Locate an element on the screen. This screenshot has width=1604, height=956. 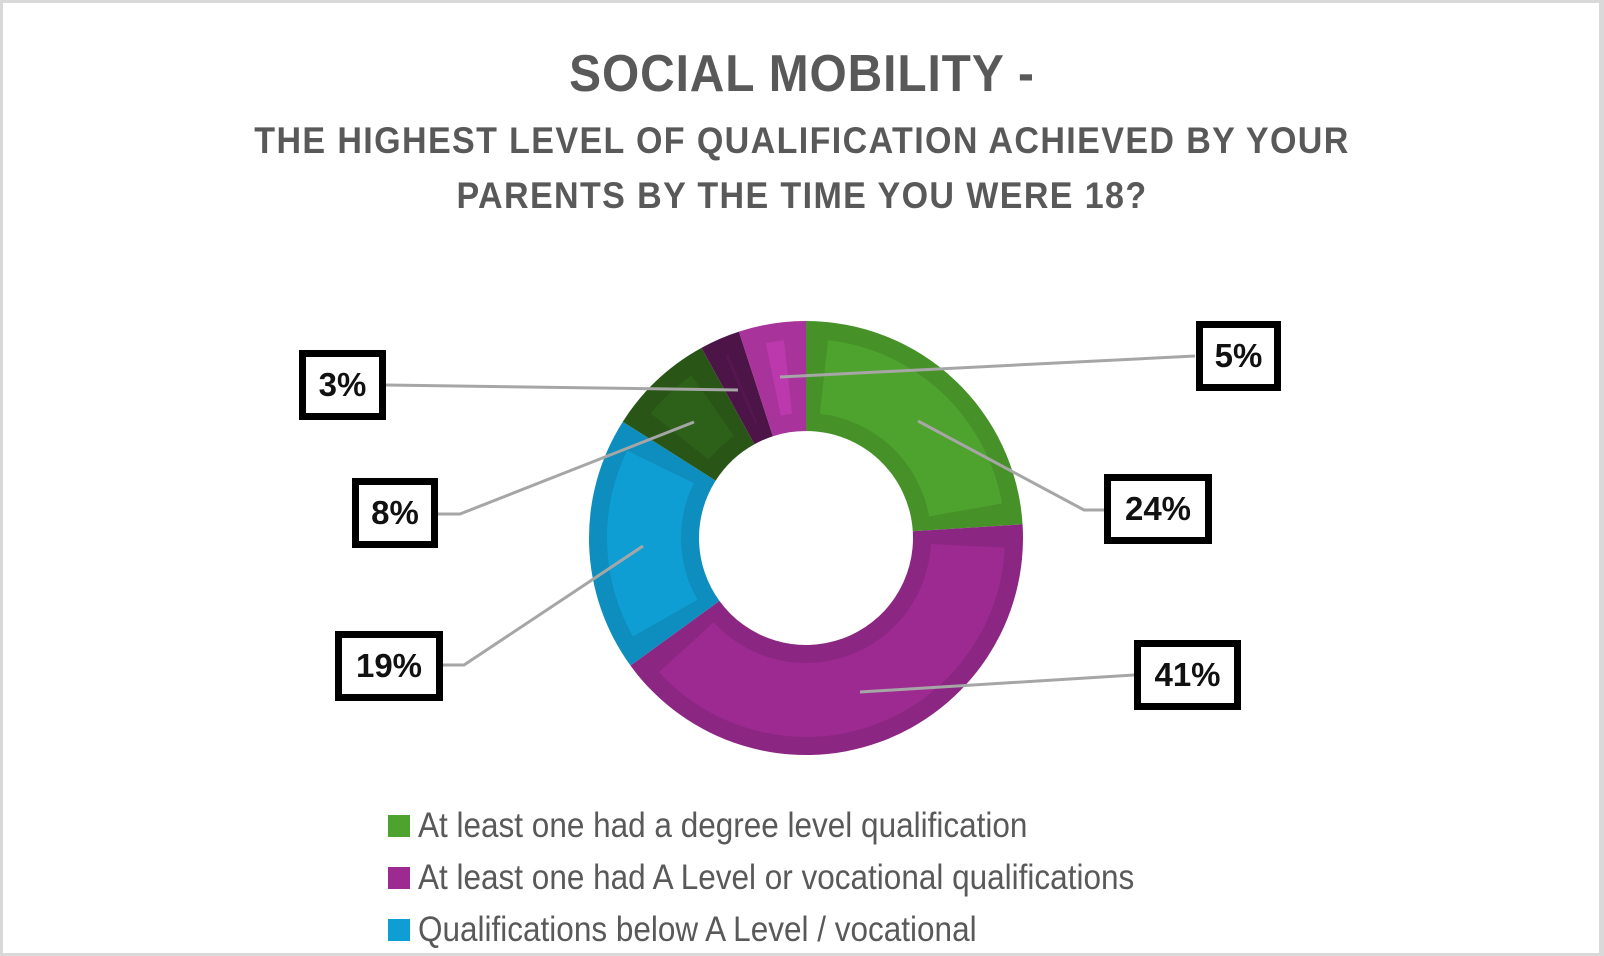
segment-3pct is located at coordinates (737, 388).